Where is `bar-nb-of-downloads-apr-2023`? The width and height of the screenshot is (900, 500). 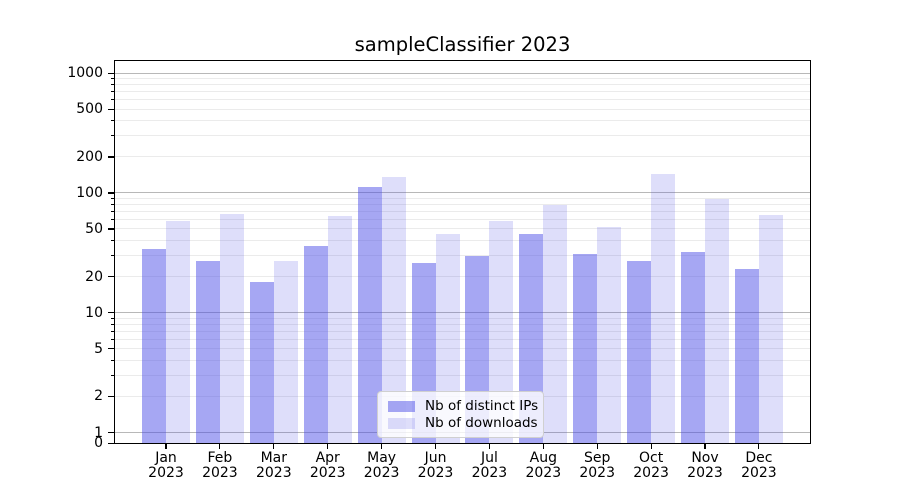 bar-nb-of-downloads-apr-2023 is located at coordinates (339, 329).